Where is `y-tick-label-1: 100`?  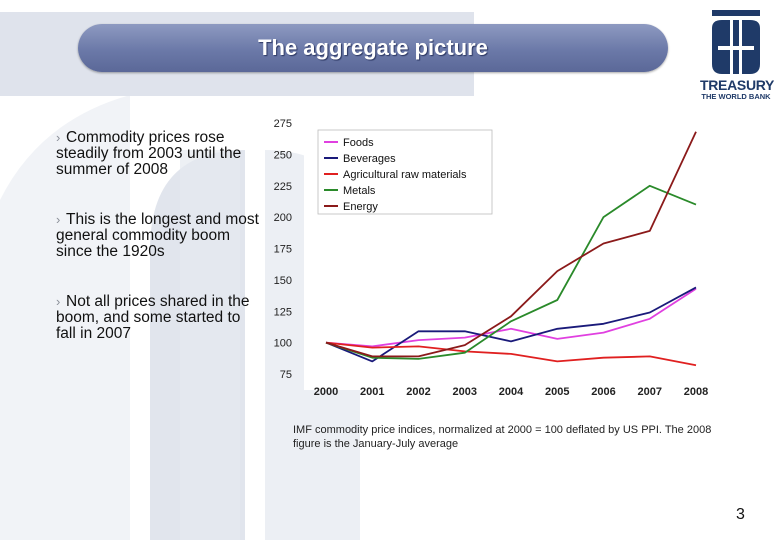 y-tick-label-1: 100 is located at coordinates (283, 344).